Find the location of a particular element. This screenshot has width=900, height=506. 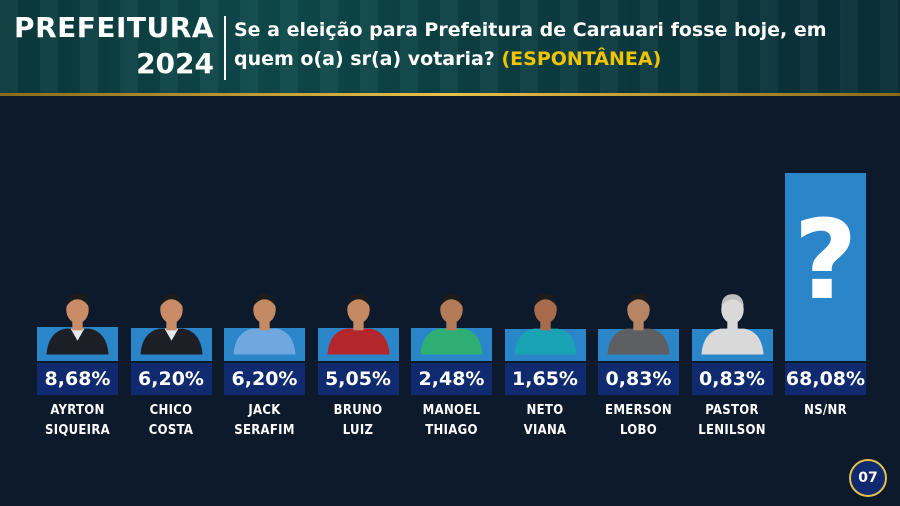

candidate-photo-neto-viana is located at coordinates (545, 320).